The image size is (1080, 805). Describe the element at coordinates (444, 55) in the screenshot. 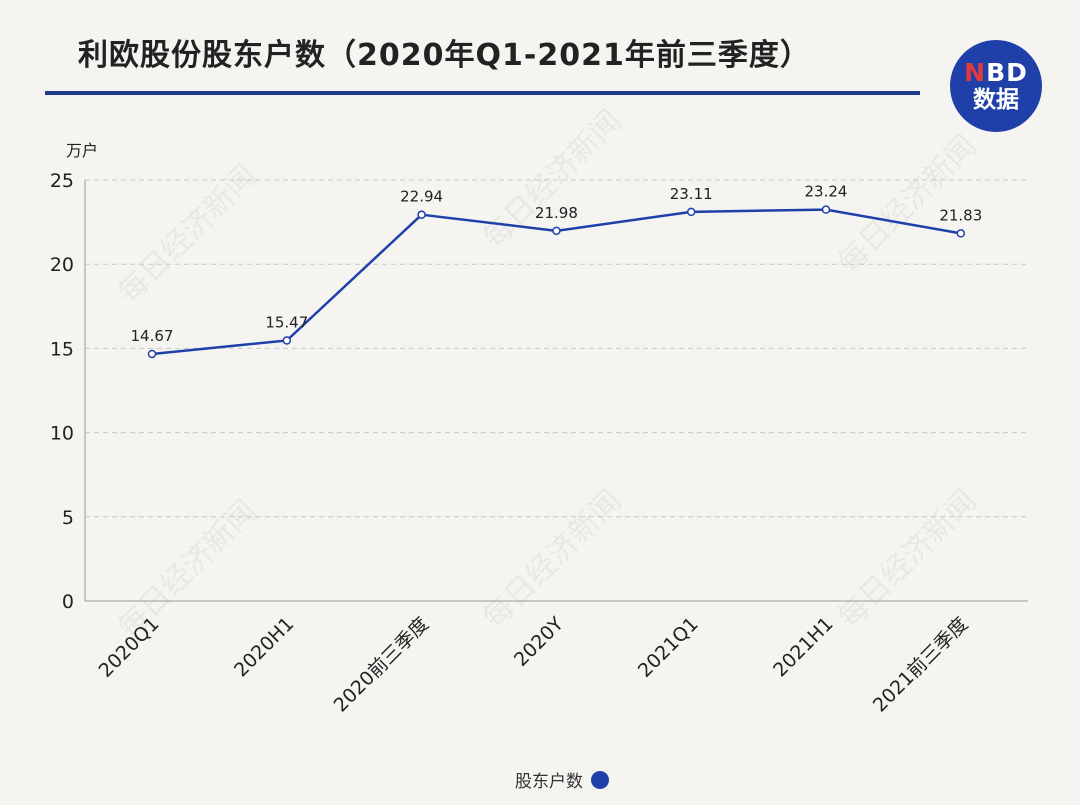

I see `chart-title: 利欧股份股东户数（2020年Q1-2021年前三季度）` at that location.